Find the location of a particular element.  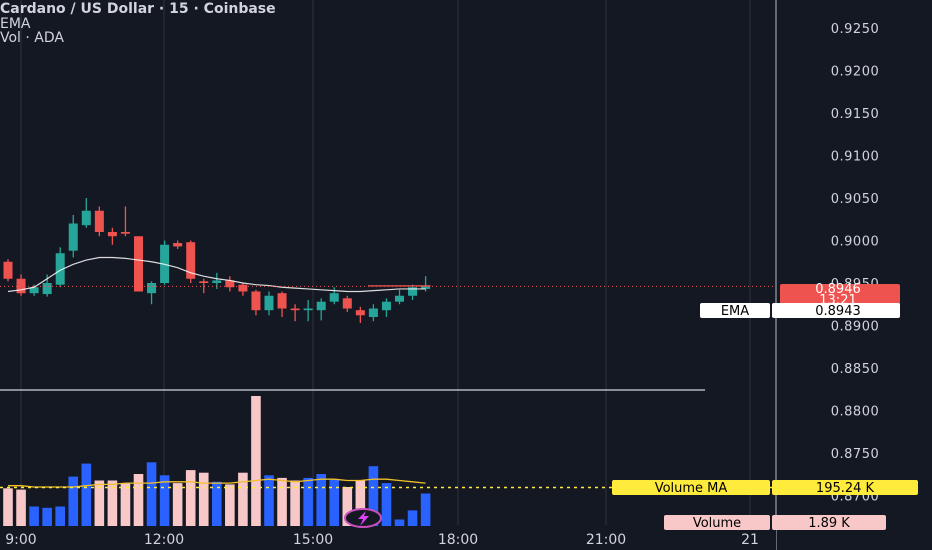

ema-line is located at coordinates (216, 274).